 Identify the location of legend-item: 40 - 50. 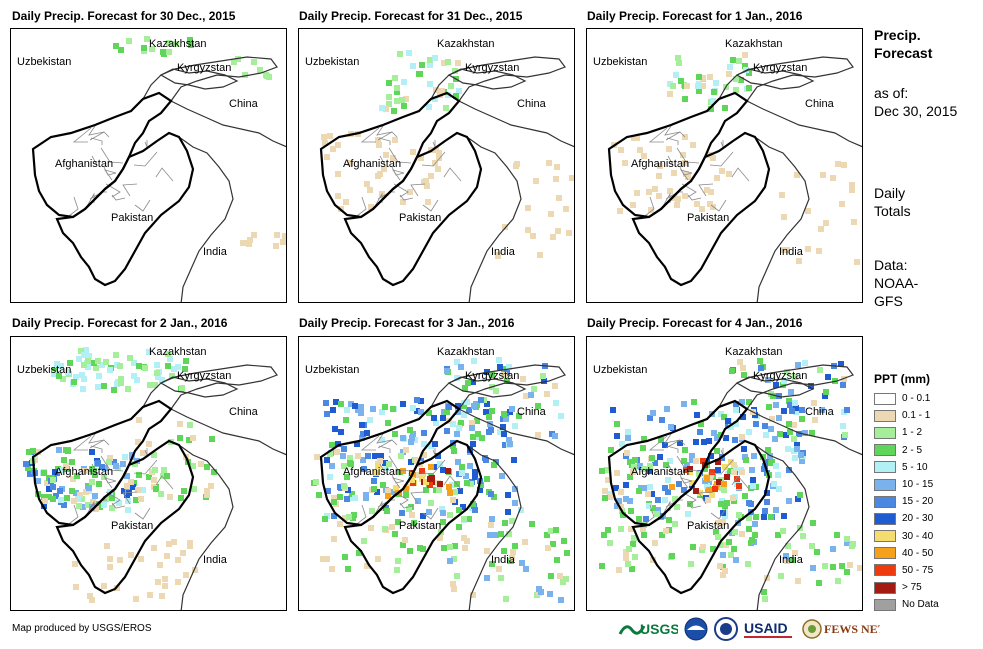
(906, 553).